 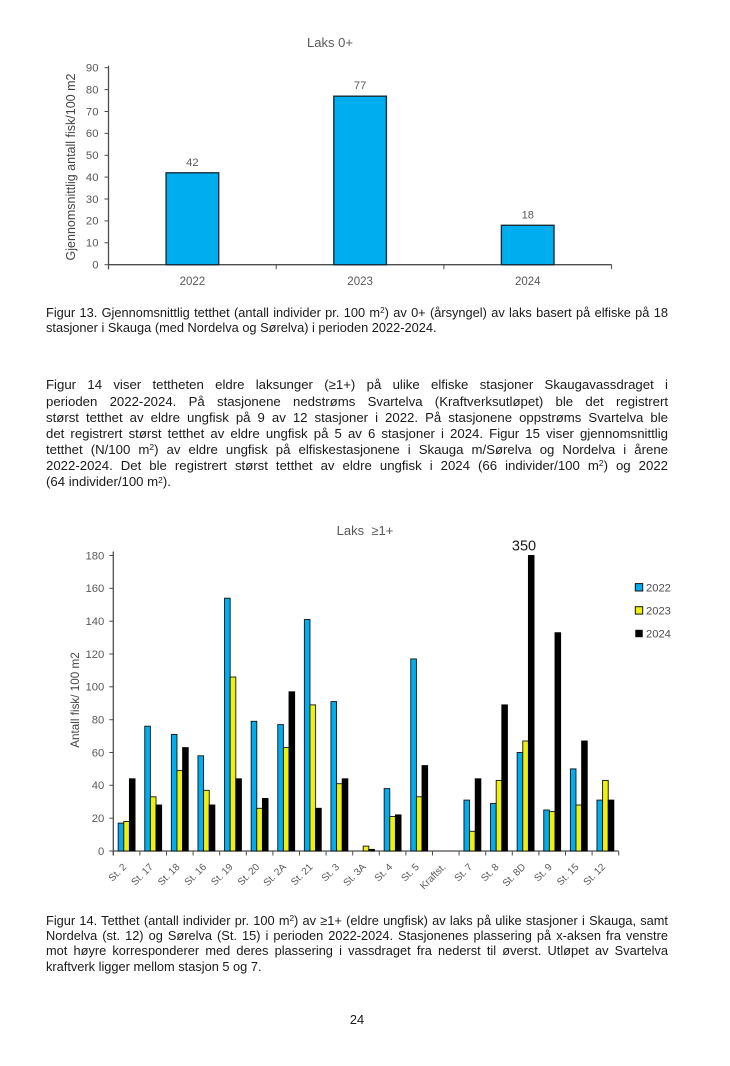 What do you see at coordinates (94, 655) in the screenshot?
I see `svg-text: 120` at bounding box center [94, 655].